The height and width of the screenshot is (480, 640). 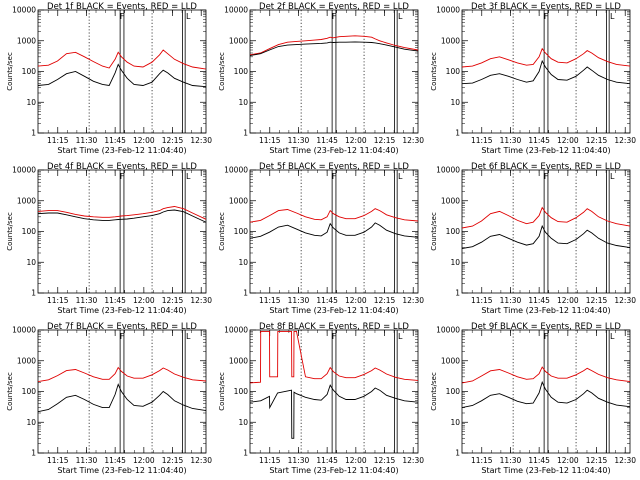 What do you see at coordinates (122, 327) in the screenshot?
I see `panel-title: Det 7f BLACK = Events, RED = LLD` at bounding box center [122, 327].